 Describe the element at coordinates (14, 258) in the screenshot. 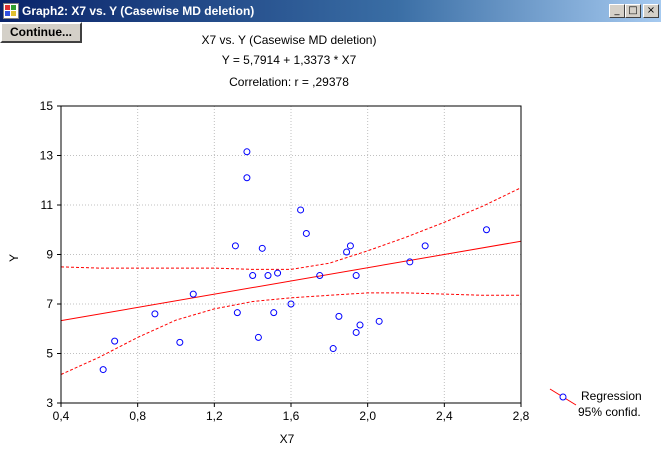

I see `y-axis-label: Y` at that location.